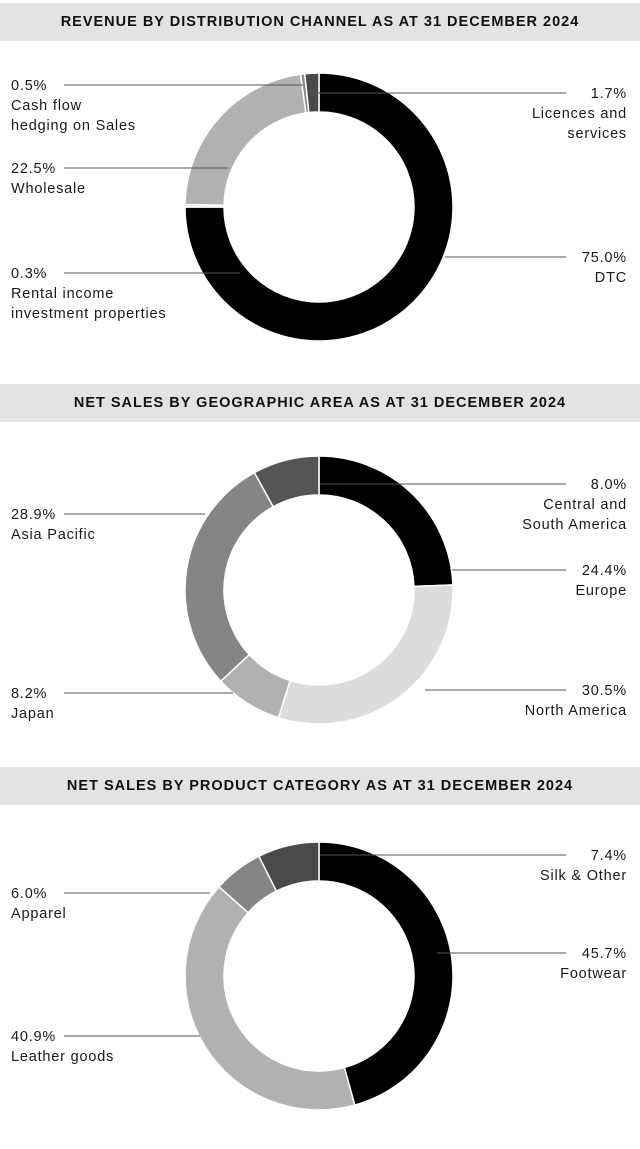 This screenshot has height=1149, width=640. I want to click on chart-1-slice-5-label-2: services, so click(597, 134).